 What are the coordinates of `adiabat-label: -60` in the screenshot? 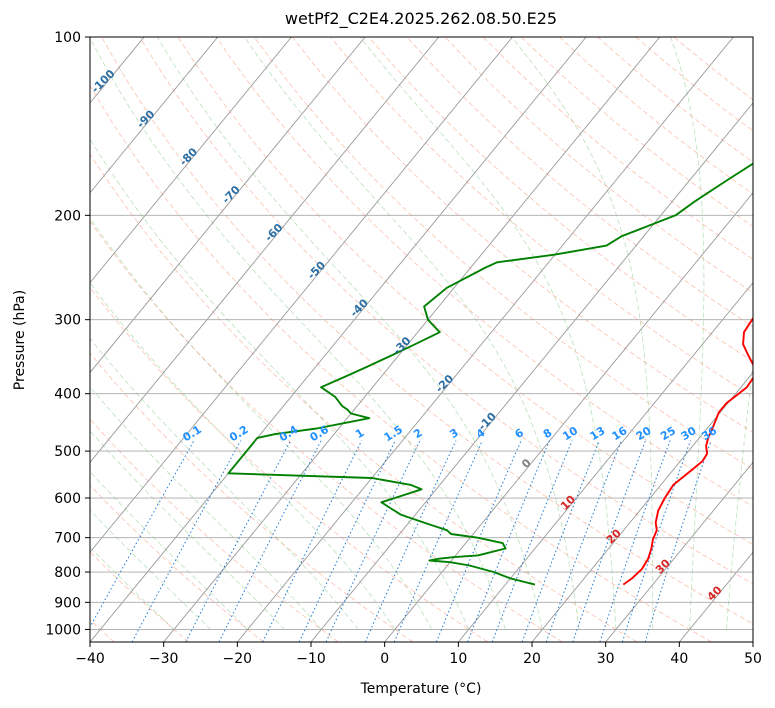 It's located at (273, 232).